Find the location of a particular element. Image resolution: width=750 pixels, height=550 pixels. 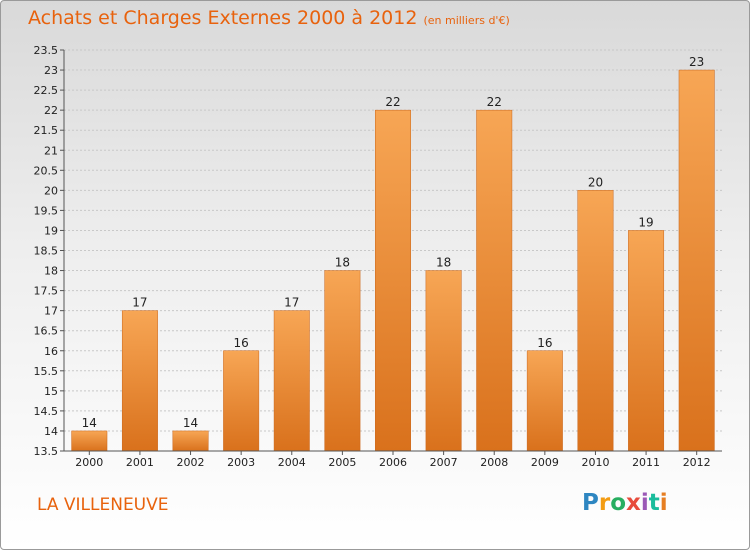

y-tick-label: 19 is located at coordinates (51, 230).